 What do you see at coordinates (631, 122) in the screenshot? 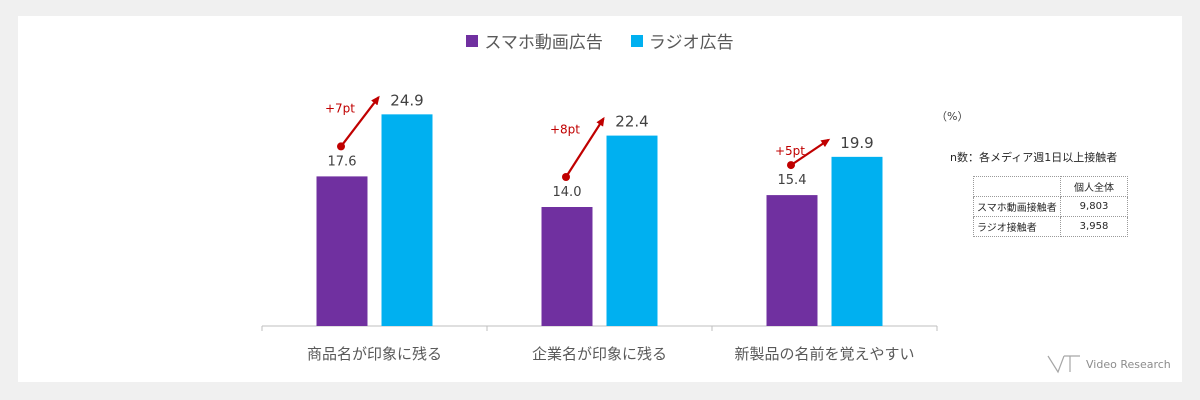
I see `data-label: 22.4` at bounding box center [631, 122].